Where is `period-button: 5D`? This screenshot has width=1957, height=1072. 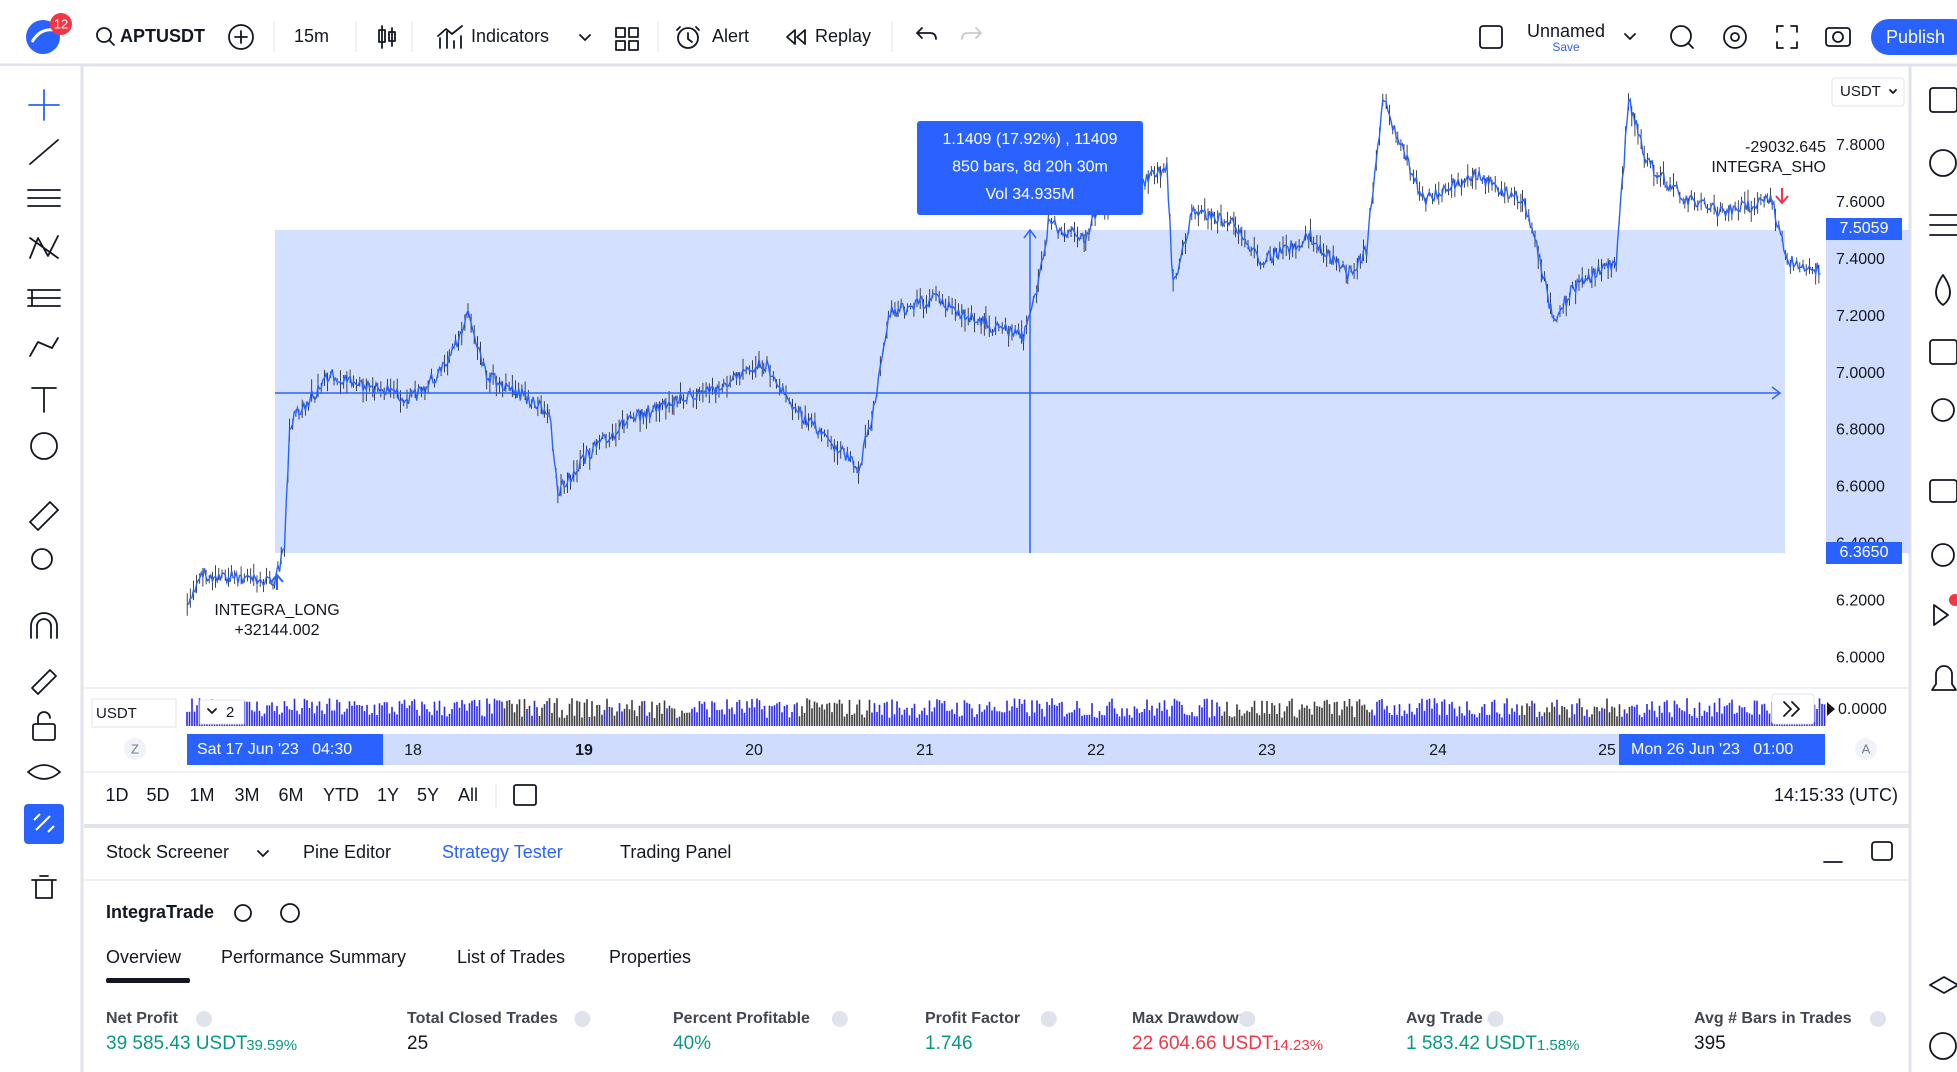
period-button: 5D is located at coordinates (157, 795).